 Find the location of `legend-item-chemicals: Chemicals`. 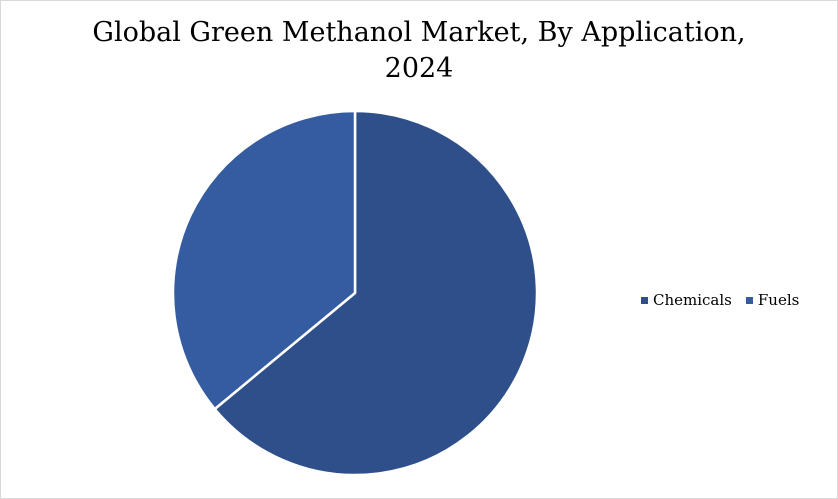

legend-item-chemicals: Chemicals is located at coordinates (686, 300).